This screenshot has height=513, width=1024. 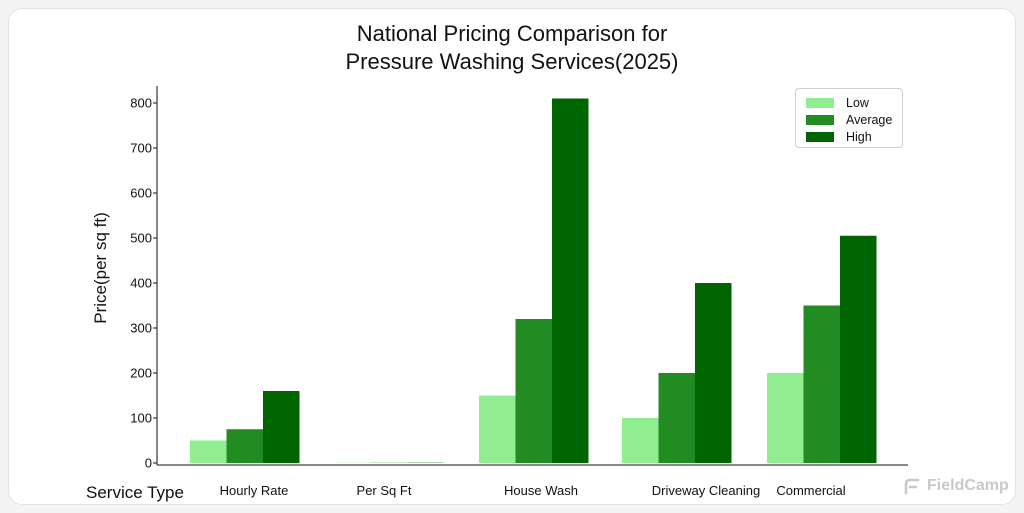 What do you see at coordinates (869, 119) in the screenshot?
I see `legend-label-average: Average` at bounding box center [869, 119].